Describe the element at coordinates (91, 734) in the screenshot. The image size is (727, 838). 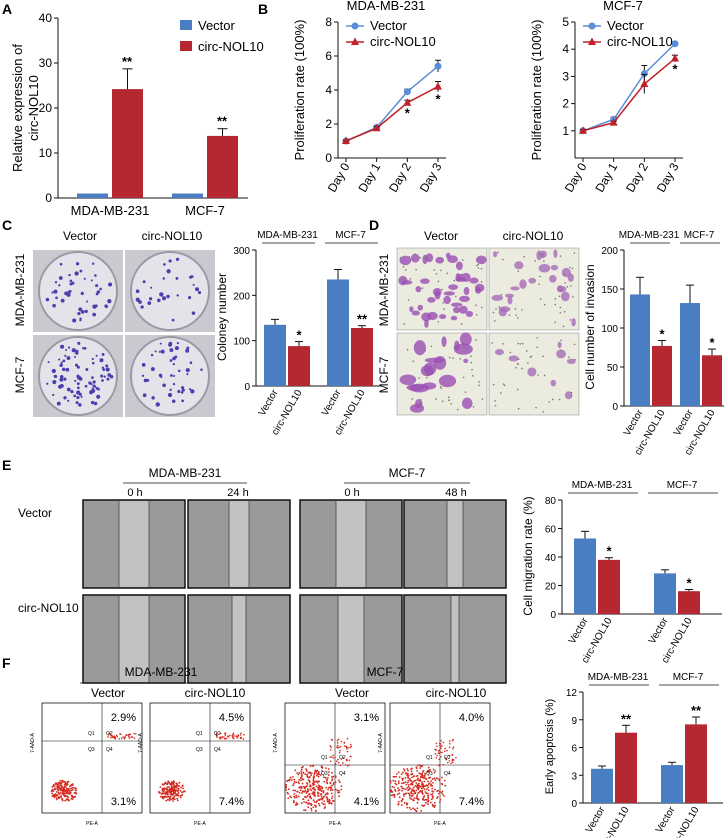
I see `flow-quad-label: Q1` at that location.